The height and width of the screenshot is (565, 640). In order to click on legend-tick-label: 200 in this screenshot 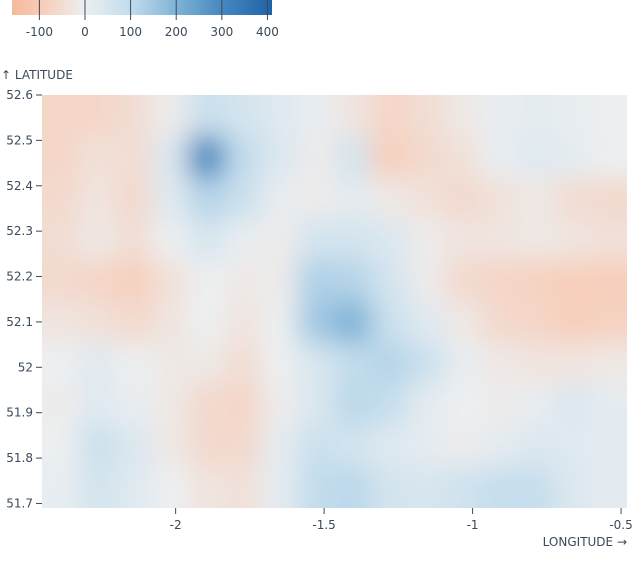, I will do `click(176, 32)`.